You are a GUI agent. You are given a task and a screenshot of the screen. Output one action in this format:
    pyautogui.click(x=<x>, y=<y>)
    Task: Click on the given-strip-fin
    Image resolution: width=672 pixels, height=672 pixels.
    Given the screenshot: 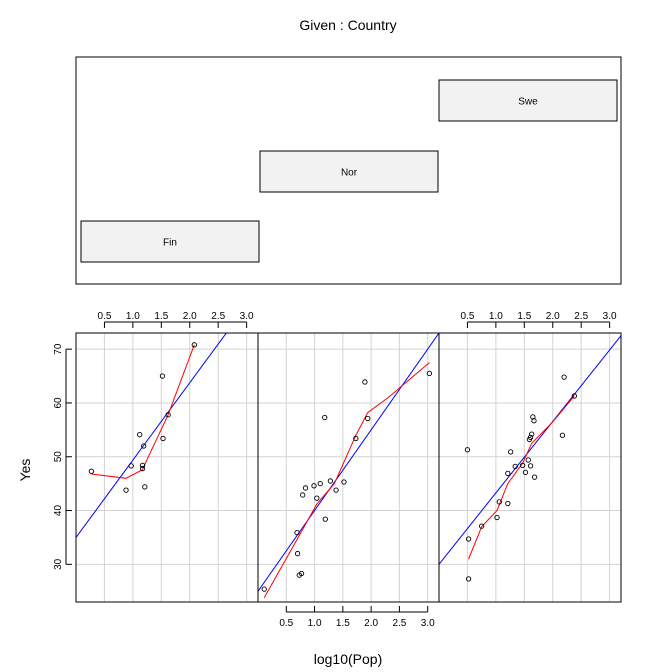 What is the action you would take?
    pyautogui.click(x=170, y=241)
    